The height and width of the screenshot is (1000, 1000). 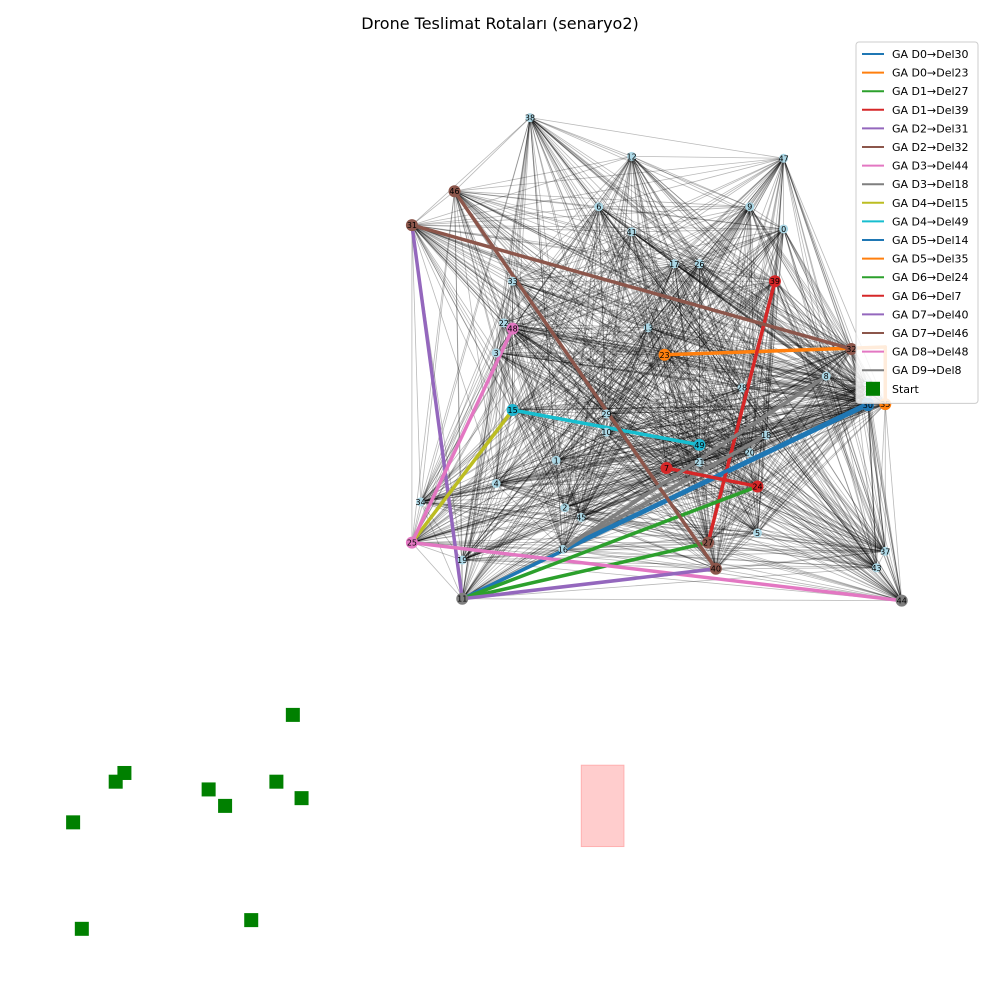 I want to click on start-markers, so click(x=187, y=821).